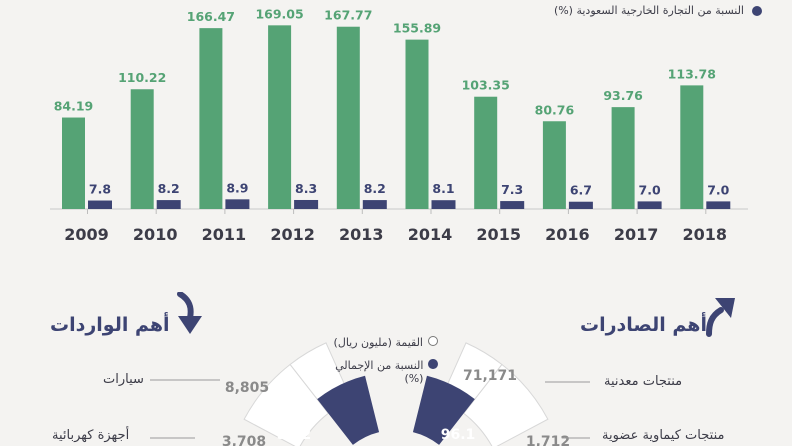 The height and width of the screenshot is (446, 792). What do you see at coordinates (648, 10) in the screenshot?
I see `legend-ratio-label: النسبة من التجارة الخارجية السعودية (%)` at bounding box center [648, 10].